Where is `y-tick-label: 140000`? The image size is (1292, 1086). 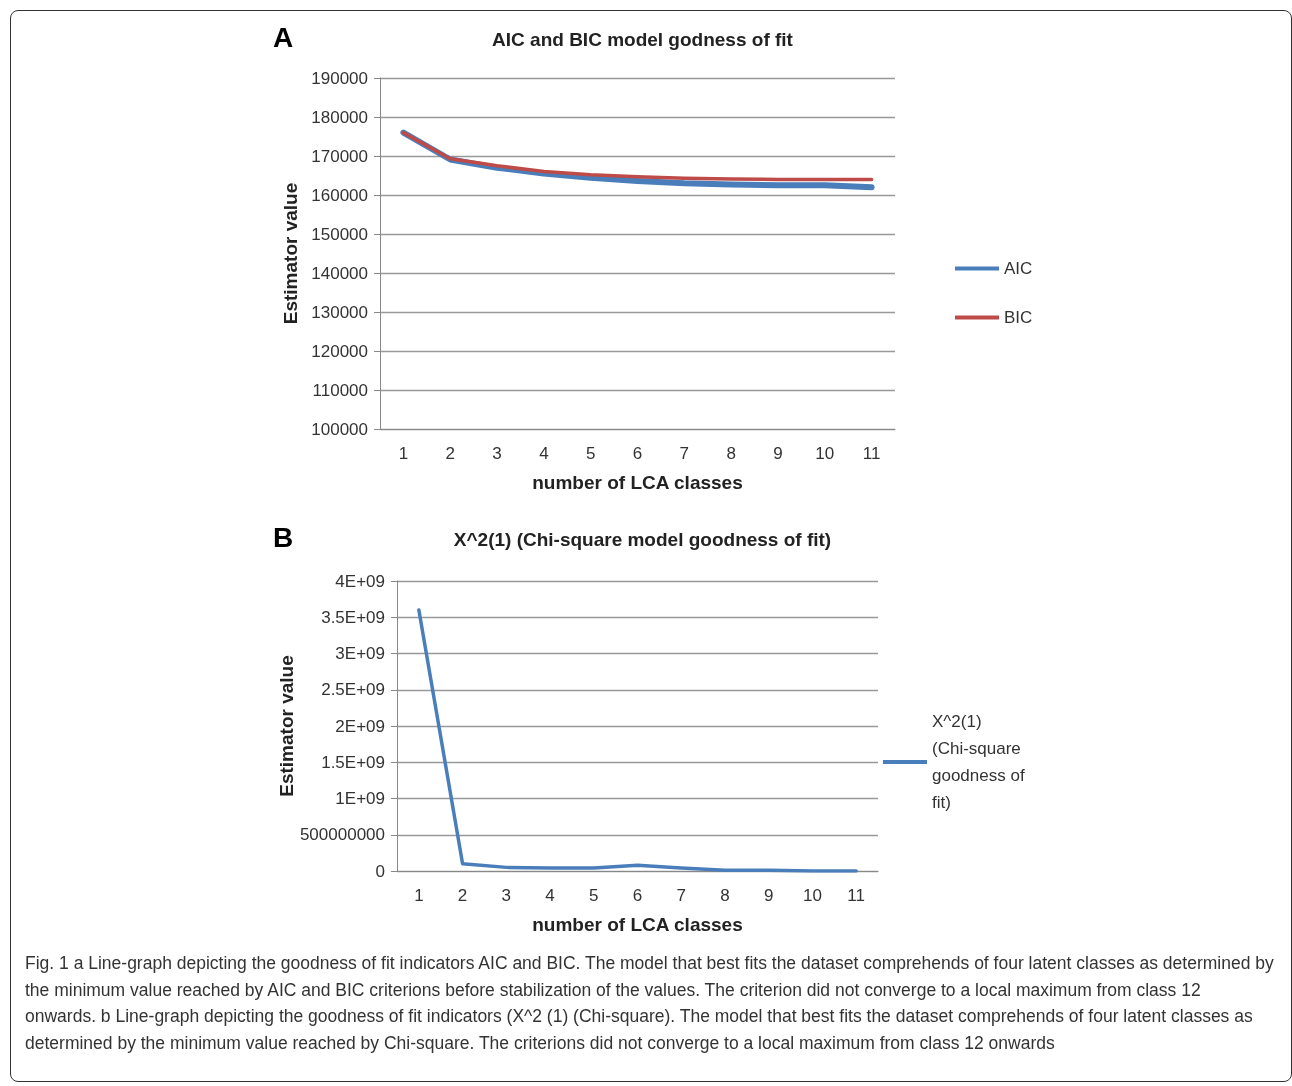
y-tick-label: 140000 is located at coordinates (339, 273).